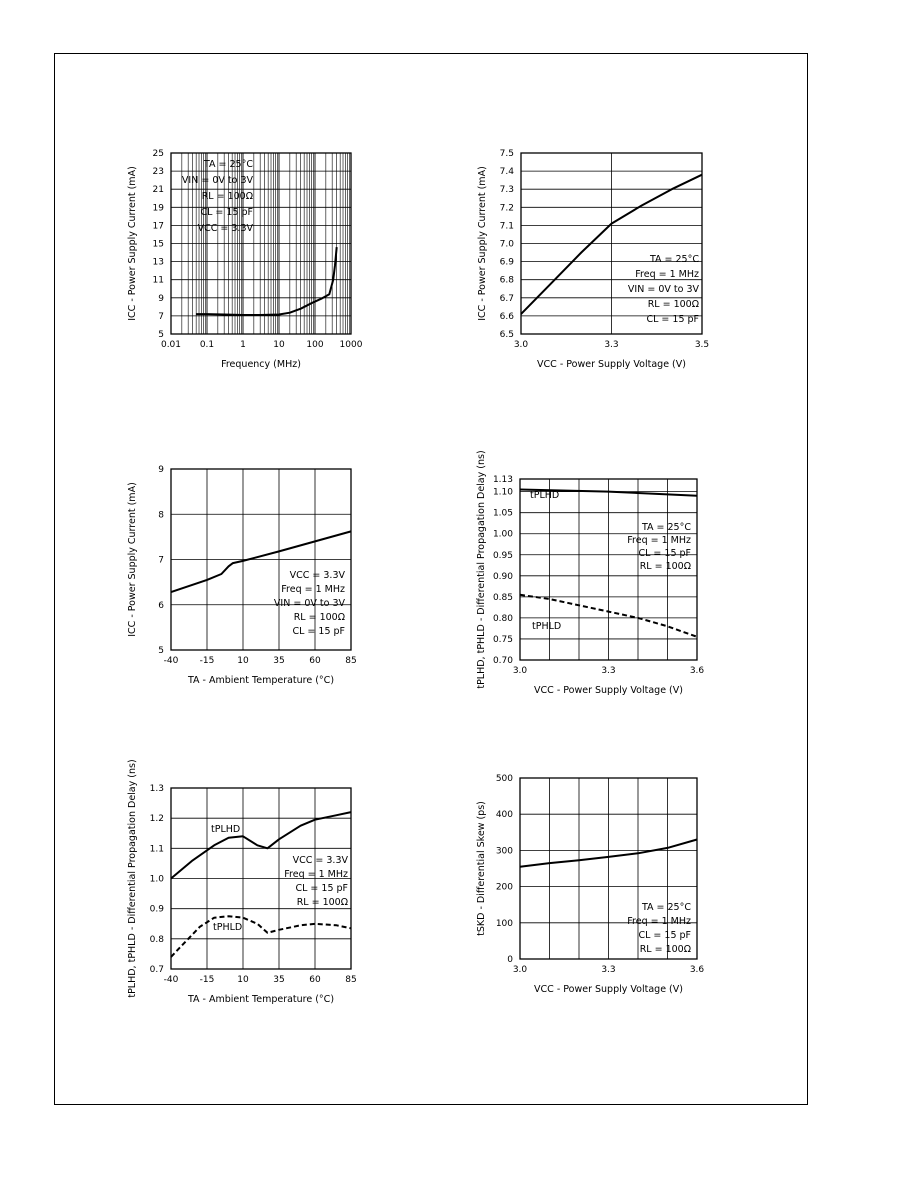 This screenshot has width=918, height=1188. What do you see at coordinates (510, 960) in the screenshot?
I see `y-tick-label: 0` at bounding box center [510, 960].